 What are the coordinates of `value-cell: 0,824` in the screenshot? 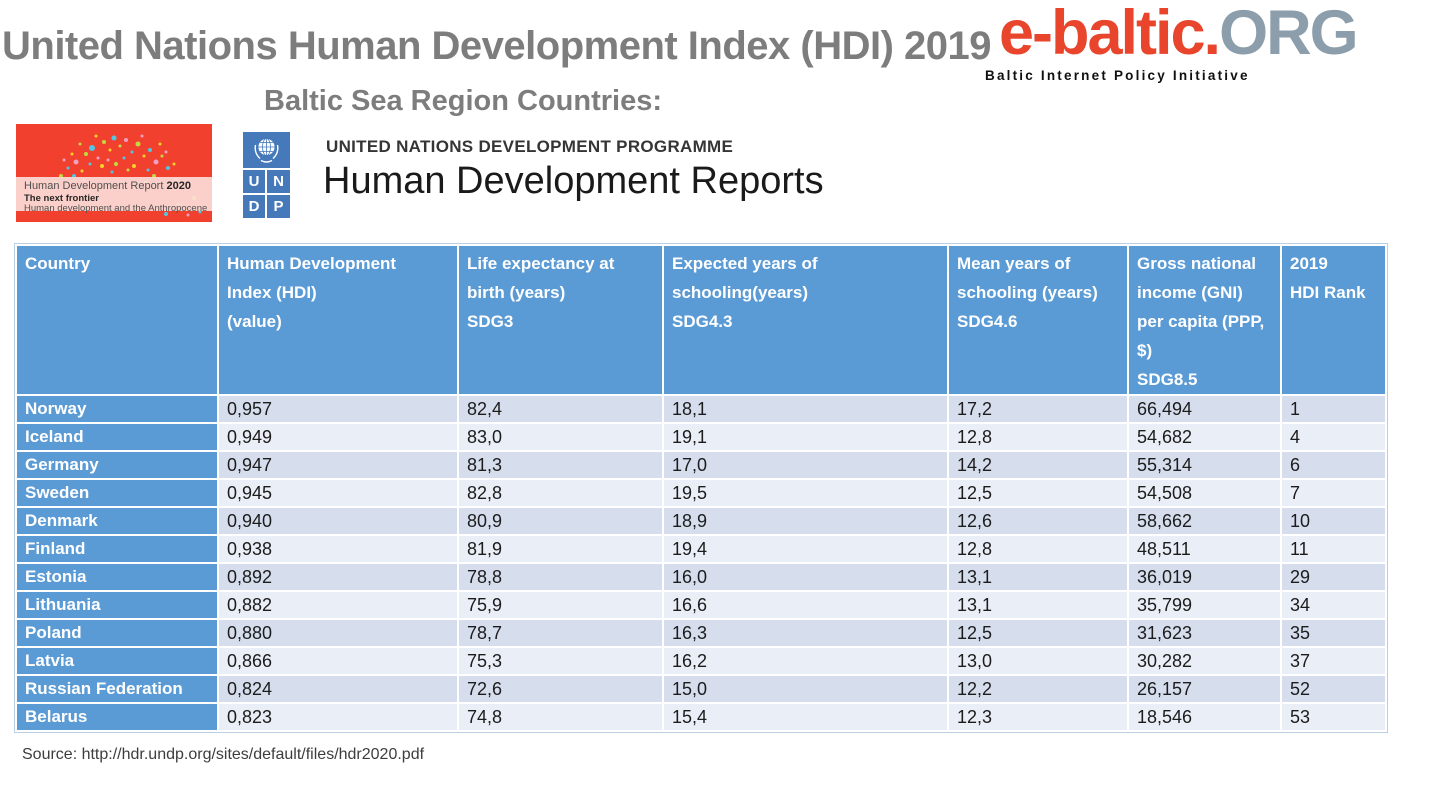 It's located at (338, 689).